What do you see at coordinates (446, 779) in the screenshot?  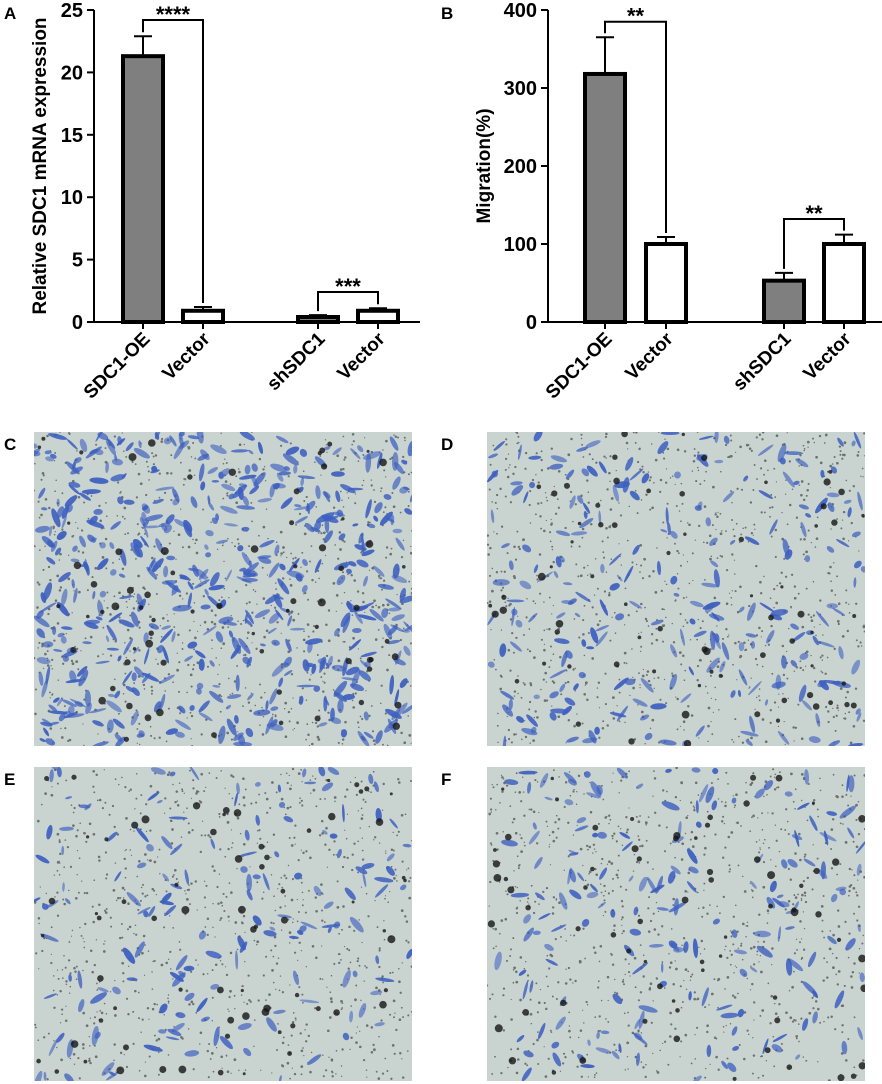 I see `panel-label-f: F` at bounding box center [446, 779].